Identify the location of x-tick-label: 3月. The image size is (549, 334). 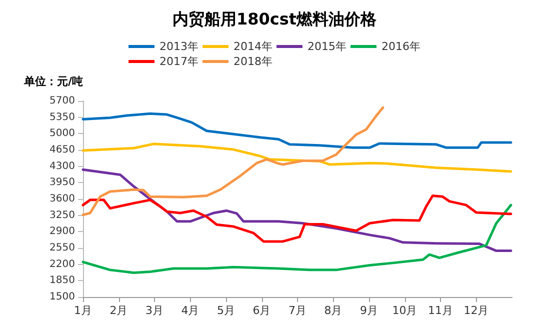
(155, 310).